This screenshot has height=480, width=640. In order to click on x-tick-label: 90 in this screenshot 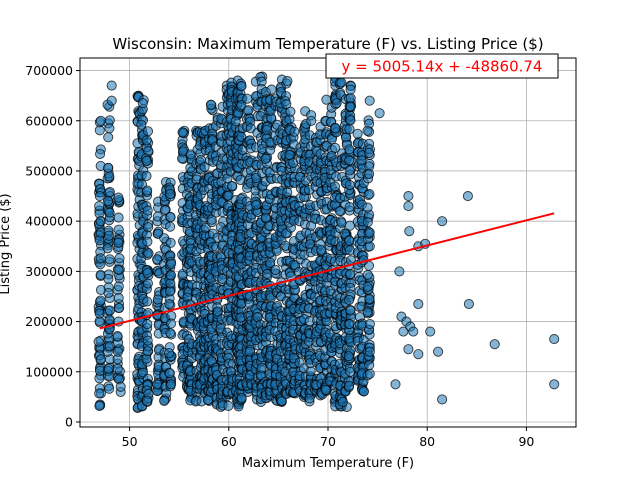, I will do `click(526, 441)`.